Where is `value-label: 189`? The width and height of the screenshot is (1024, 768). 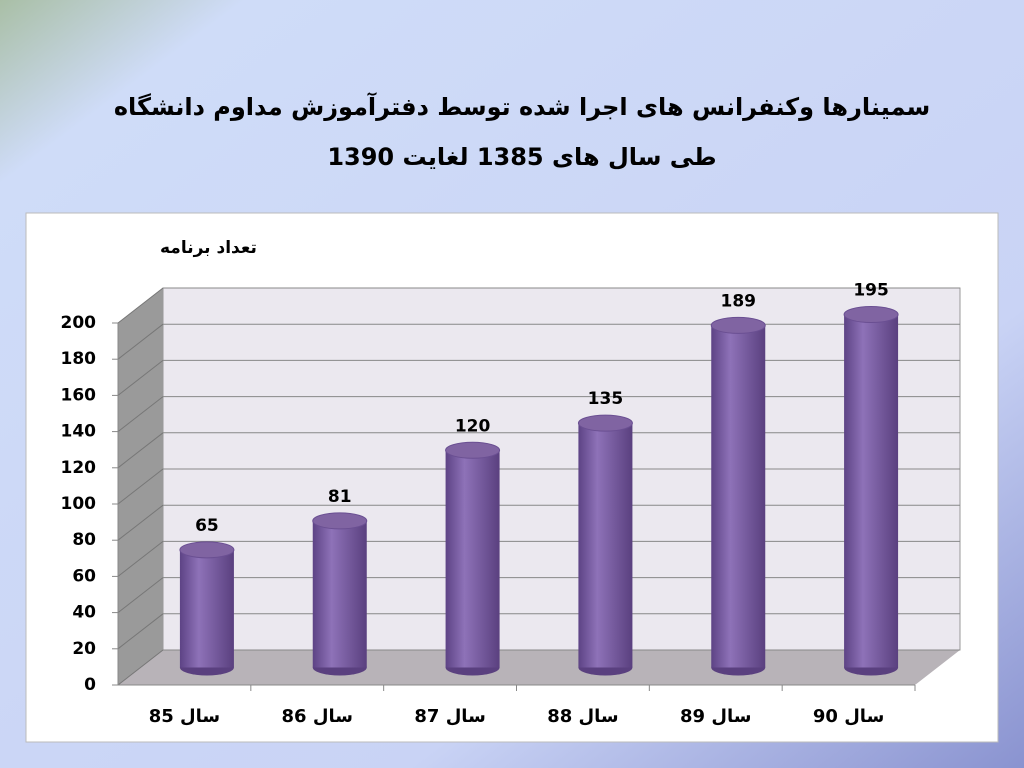
value-label: 189 is located at coordinates (739, 301).